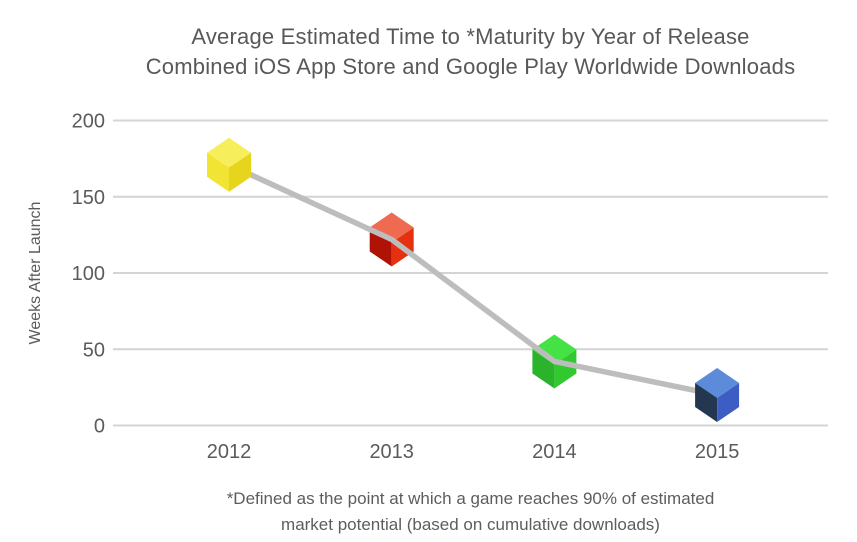 The height and width of the screenshot is (542, 857). I want to click on yellow-cube-right-face, so click(240, 172).